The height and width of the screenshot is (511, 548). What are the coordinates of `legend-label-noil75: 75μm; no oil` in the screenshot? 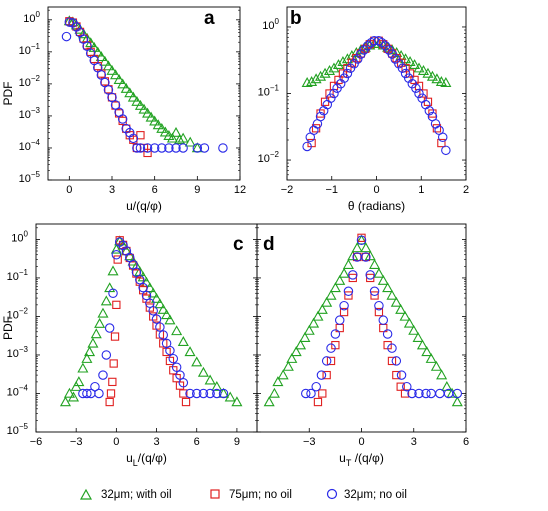 It's located at (260, 495).